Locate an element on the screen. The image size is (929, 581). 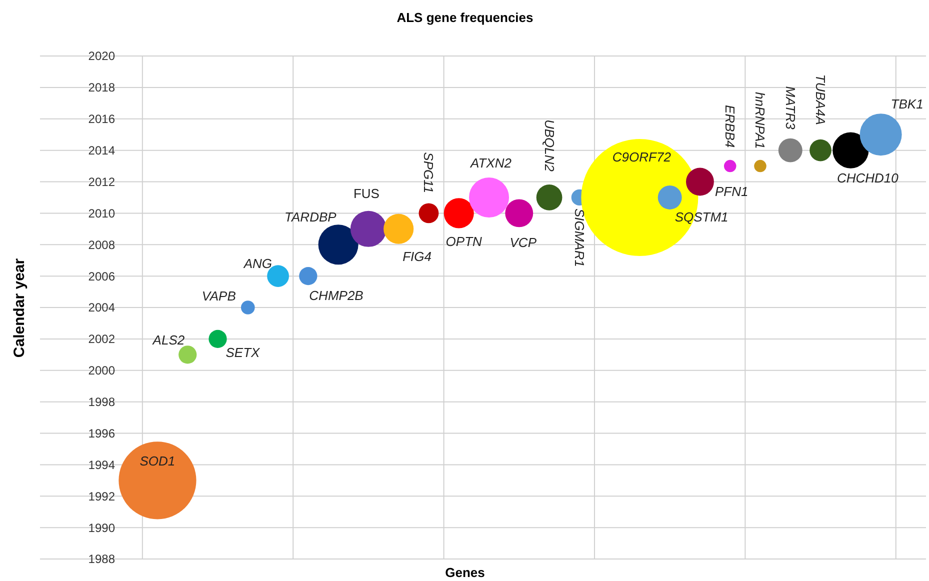
y-tick-label: 2002 is located at coordinates (102, 339).